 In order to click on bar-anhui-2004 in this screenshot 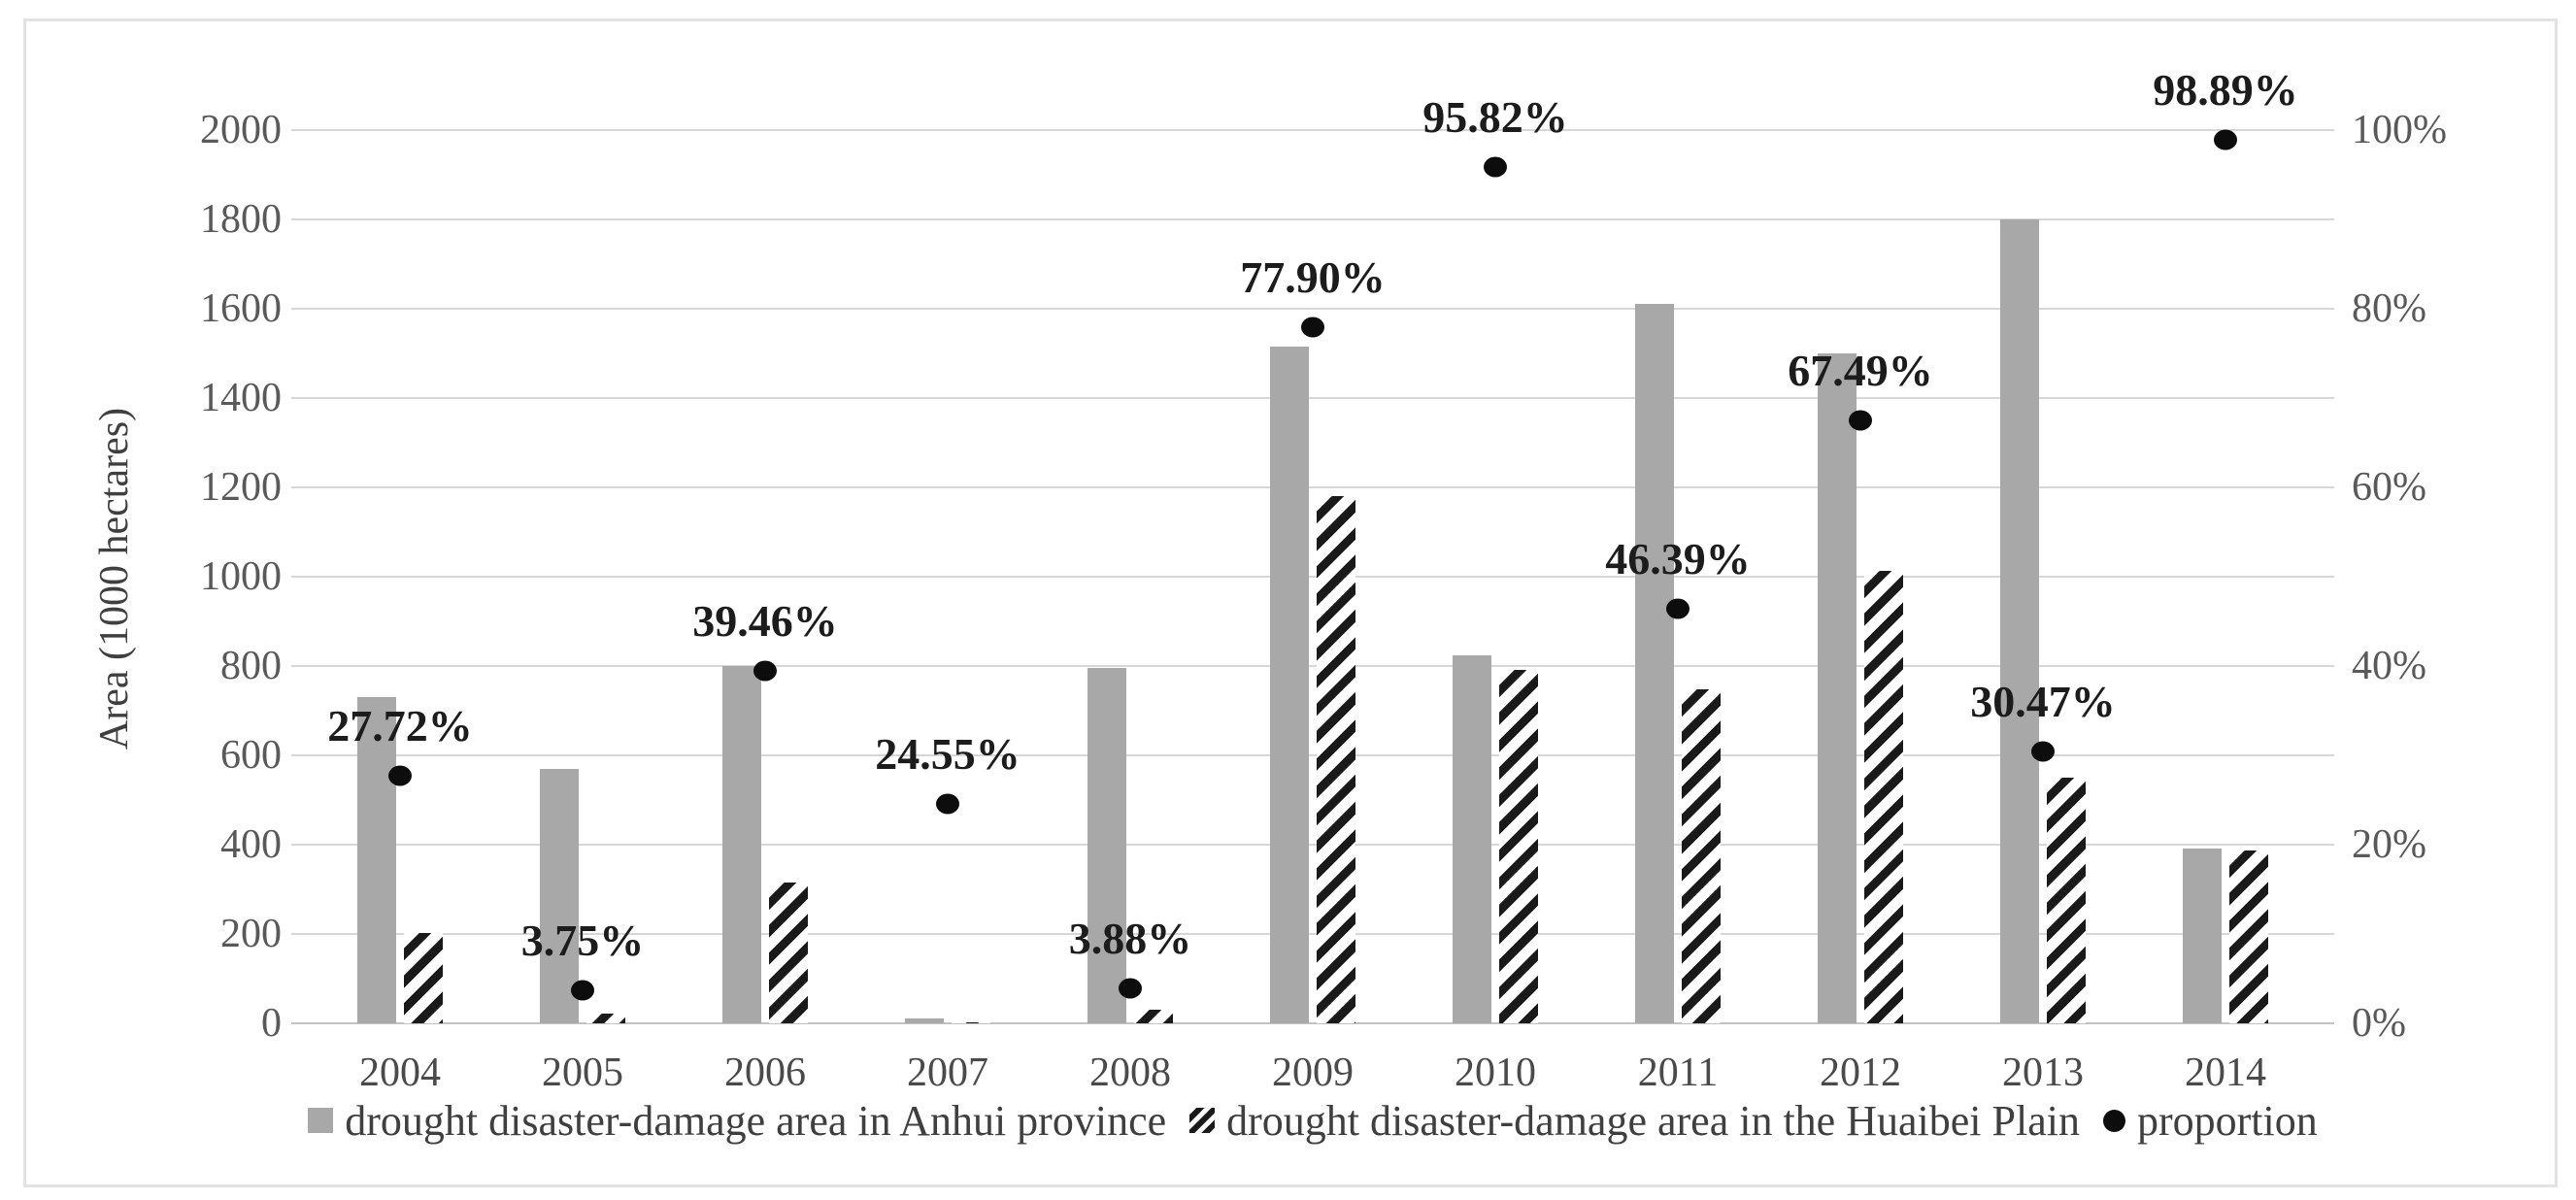, I will do `click(377, 860)`.